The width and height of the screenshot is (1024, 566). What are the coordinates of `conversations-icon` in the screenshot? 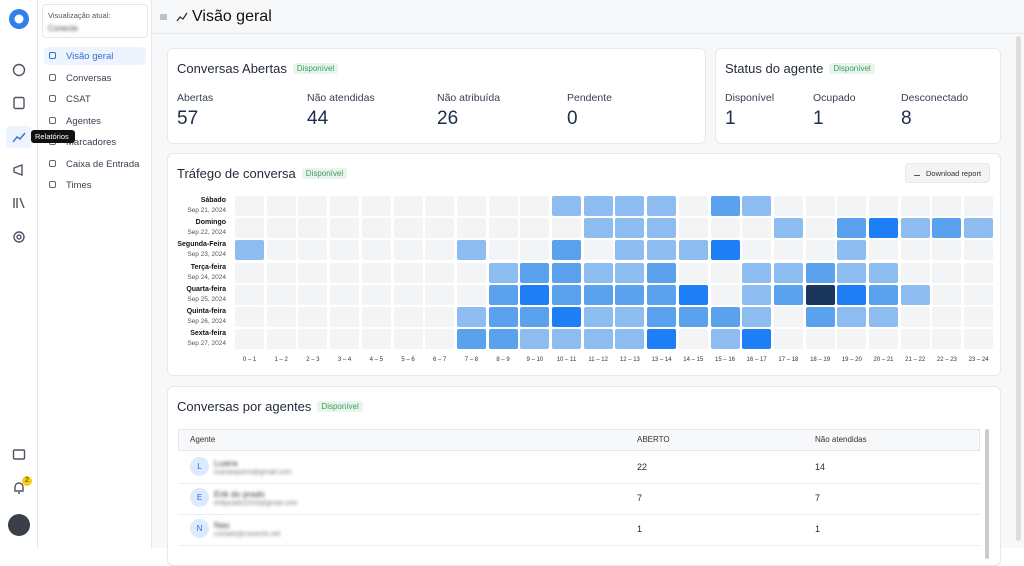 It's located at (19, 70).